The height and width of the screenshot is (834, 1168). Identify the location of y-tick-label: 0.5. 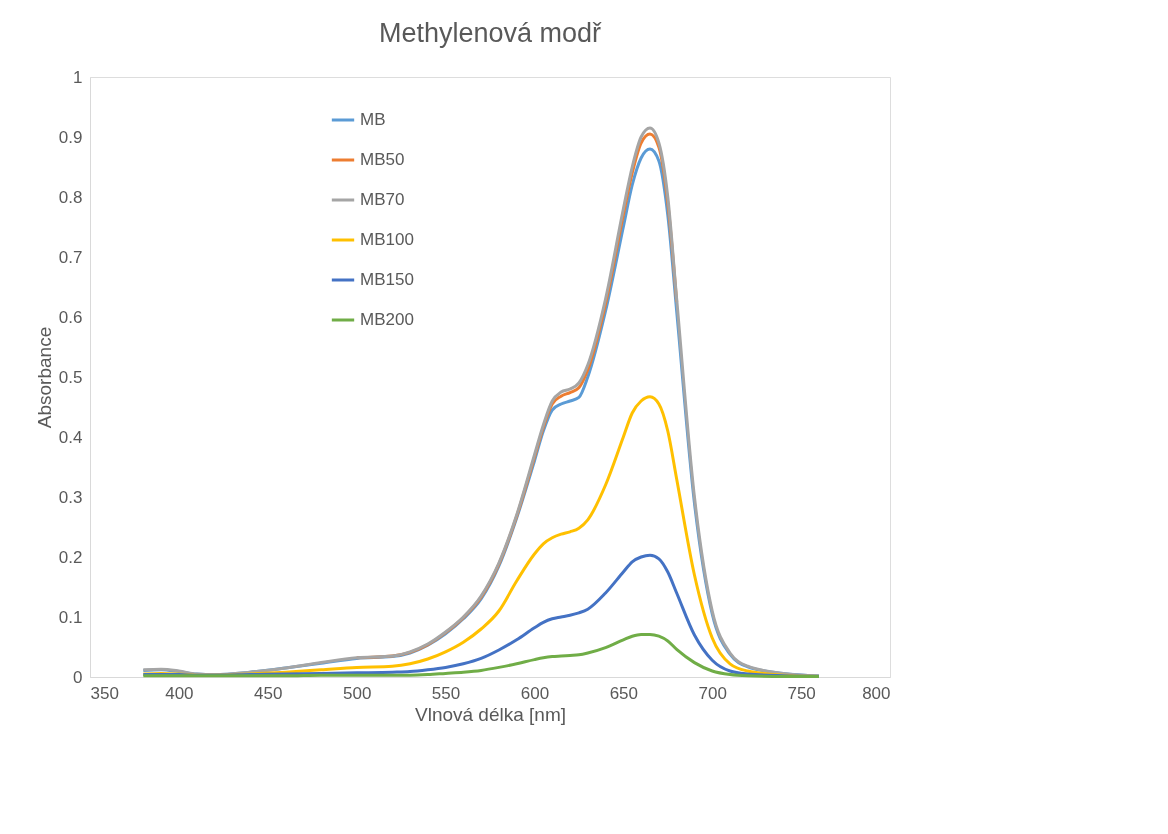
(70, 377).